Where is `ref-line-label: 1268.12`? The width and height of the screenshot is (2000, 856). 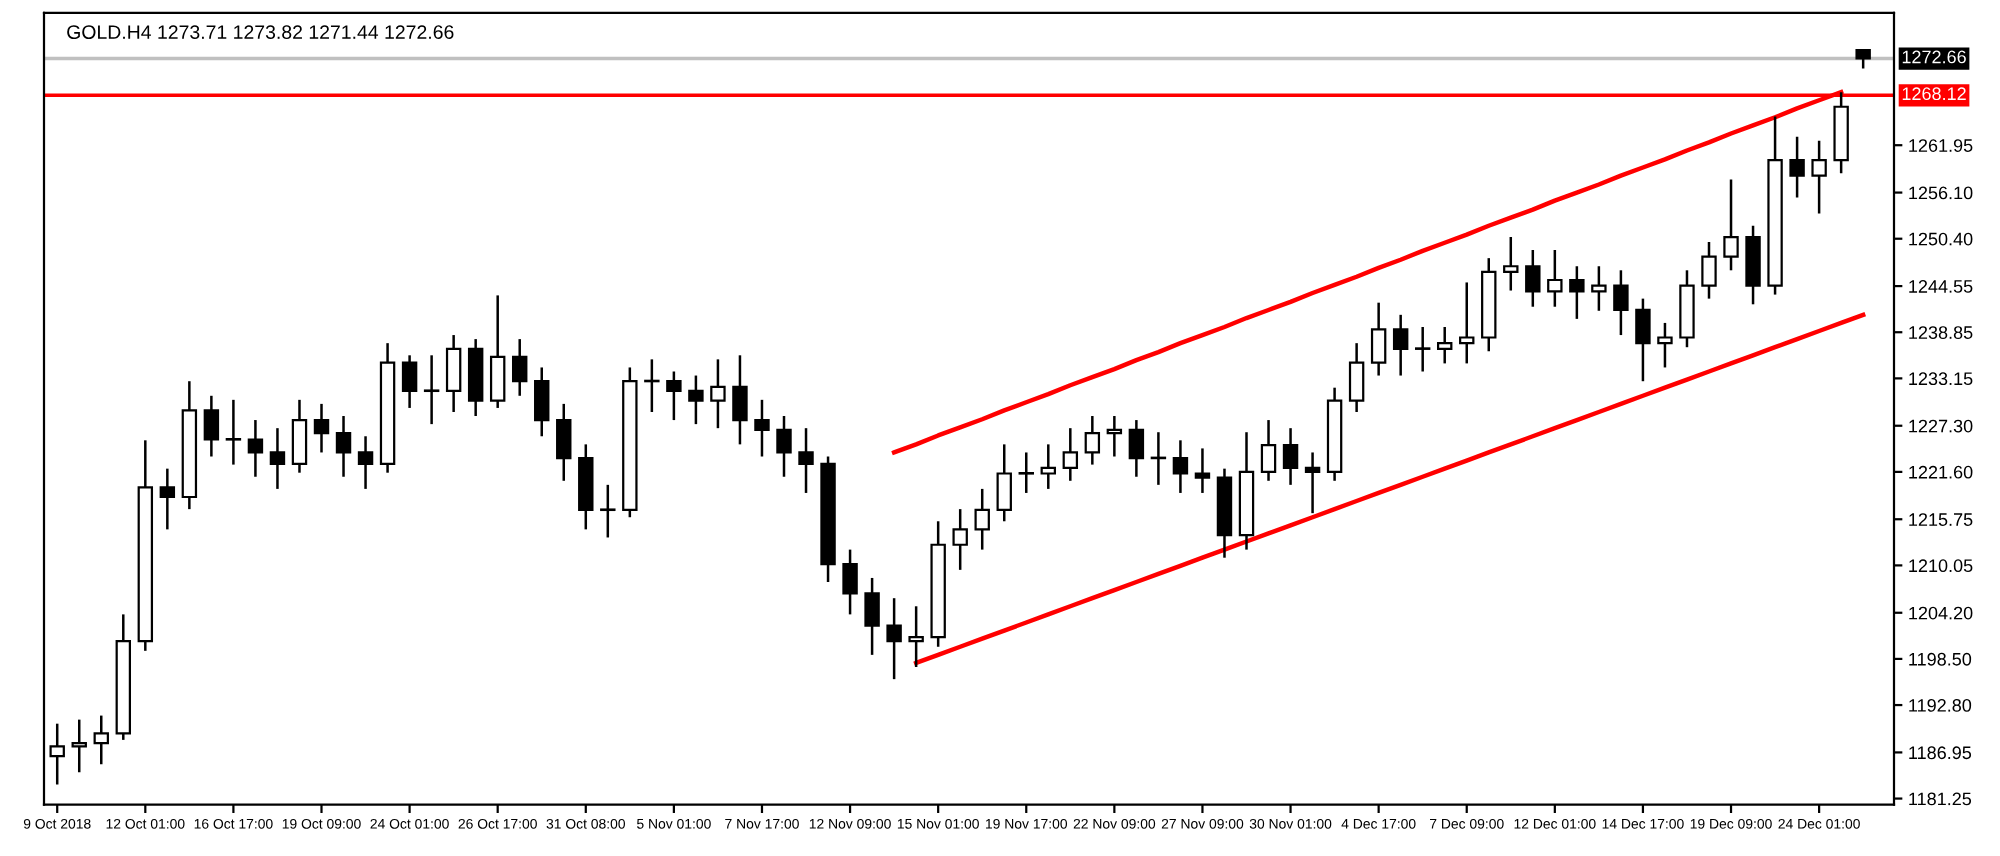
ref-line-label: 1268.12 is located at coordinates (1934, 94).